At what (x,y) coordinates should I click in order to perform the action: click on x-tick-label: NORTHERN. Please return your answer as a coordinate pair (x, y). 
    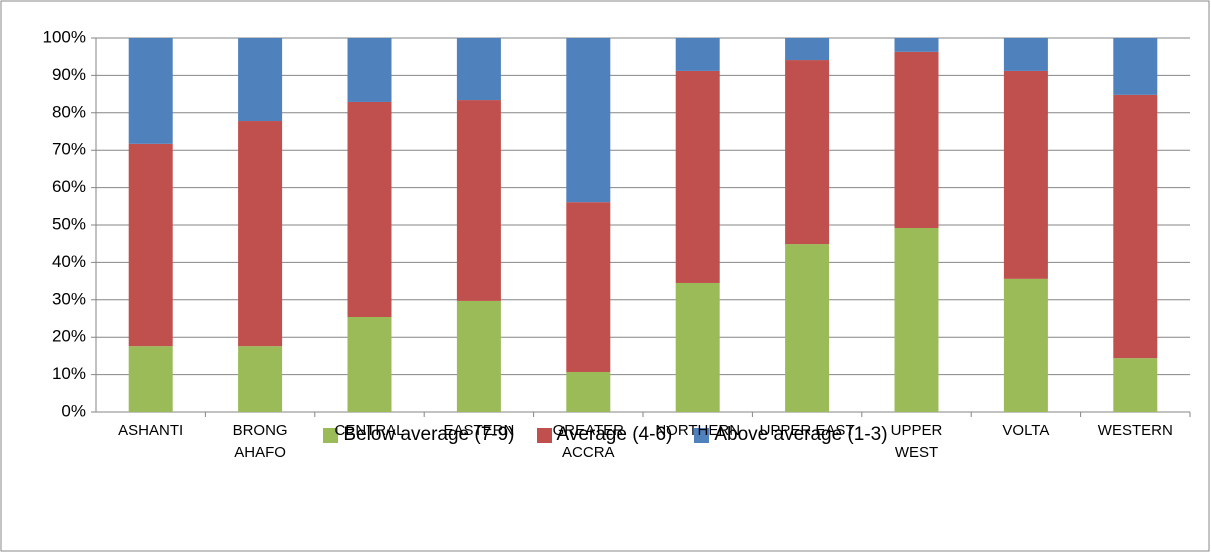
    Looking at the image, I should click on (698, 430).